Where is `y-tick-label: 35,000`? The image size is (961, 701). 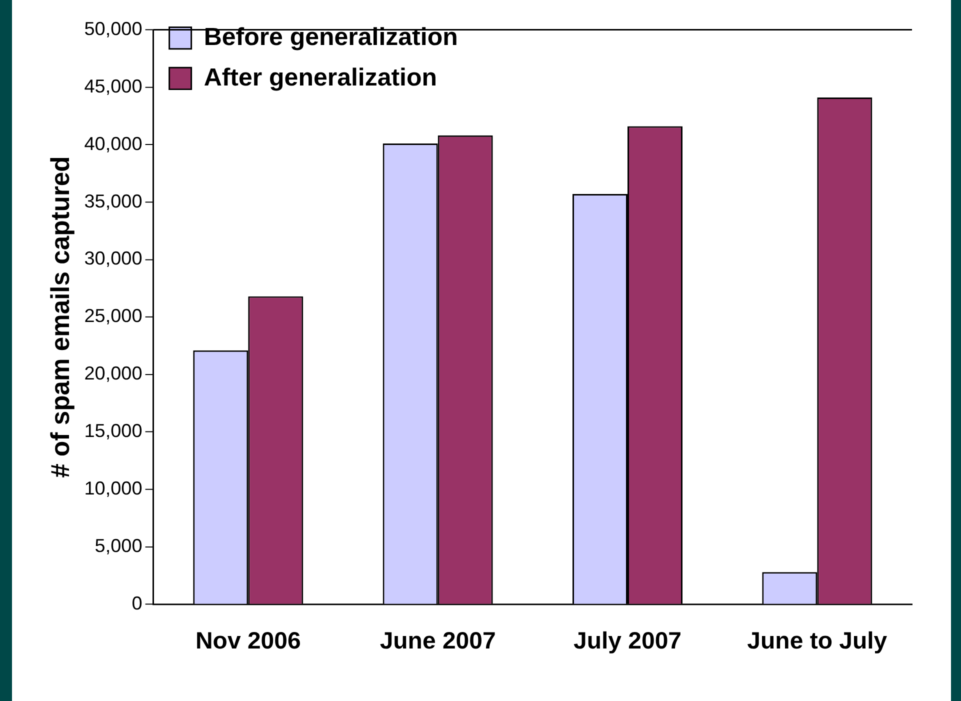 y-tick-label: 35,000 is located at coordinates (113, 201).